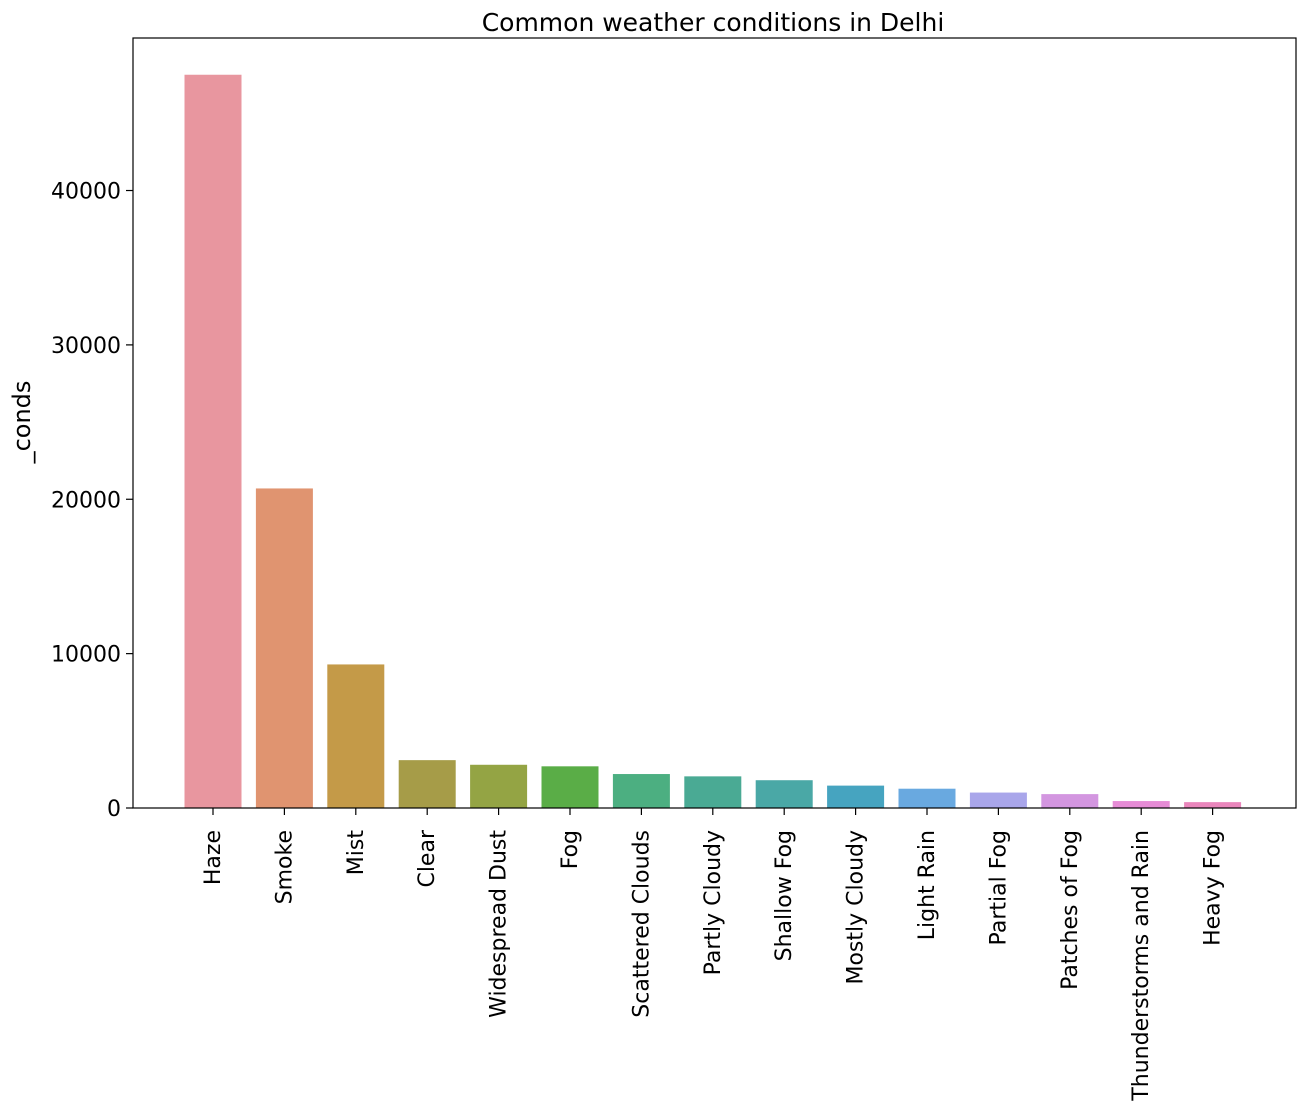 This screenshot has width=1304, height=1117. Describe the element at coordinates (284, 867) in the screenshot. I see `x-tick-label: Smoke` at that location.